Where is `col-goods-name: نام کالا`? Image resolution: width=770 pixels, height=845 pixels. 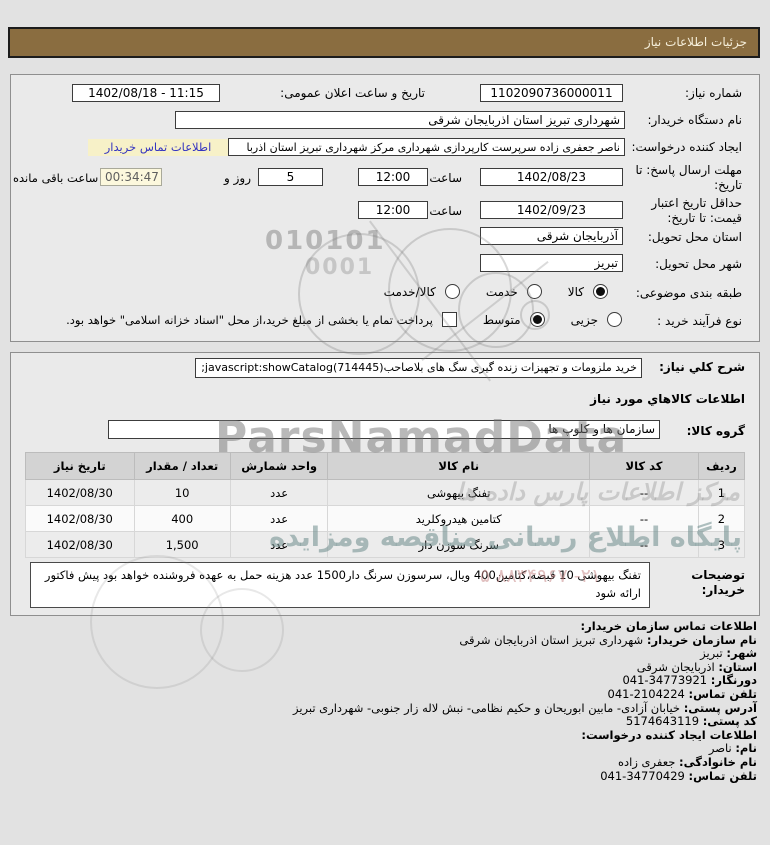
col-goods-name: نام کالا is located at coordinates (459, 466).